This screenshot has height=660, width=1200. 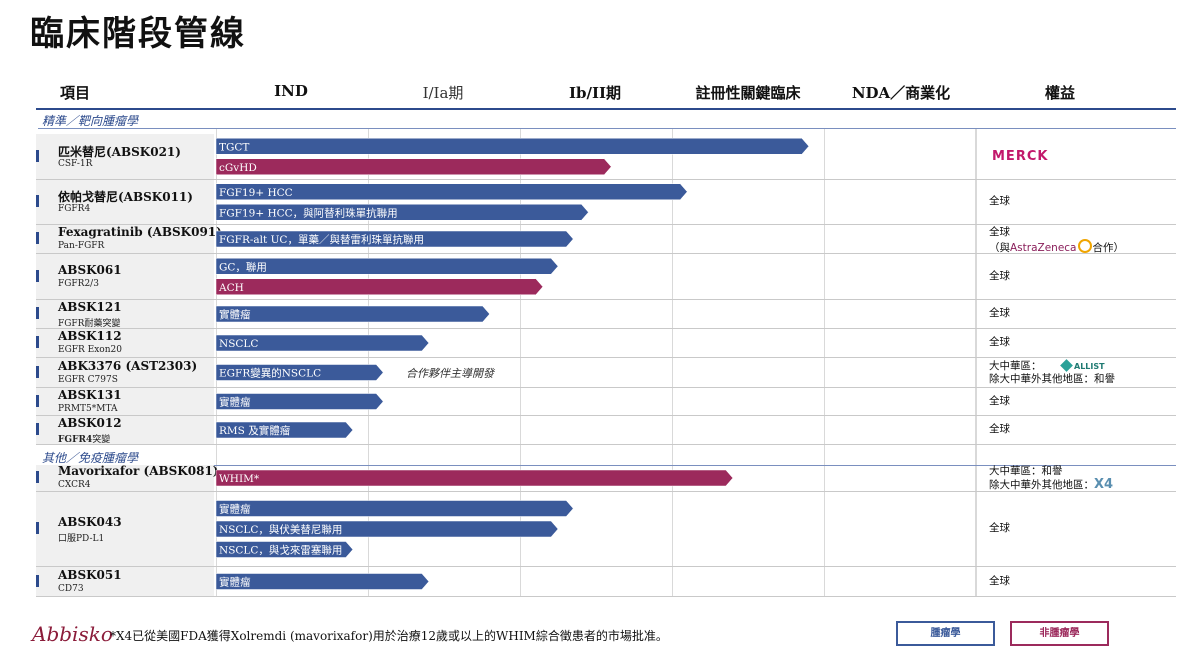 I want to click on drug-target: FGFR4, so click(x=74, y=209).